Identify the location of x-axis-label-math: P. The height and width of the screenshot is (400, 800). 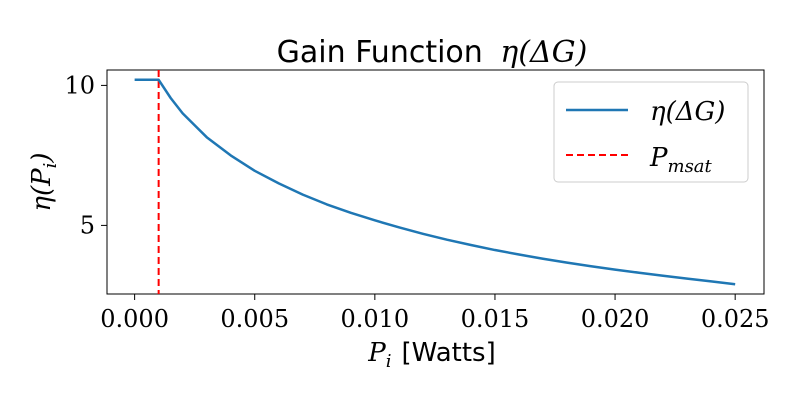
(376, 353).